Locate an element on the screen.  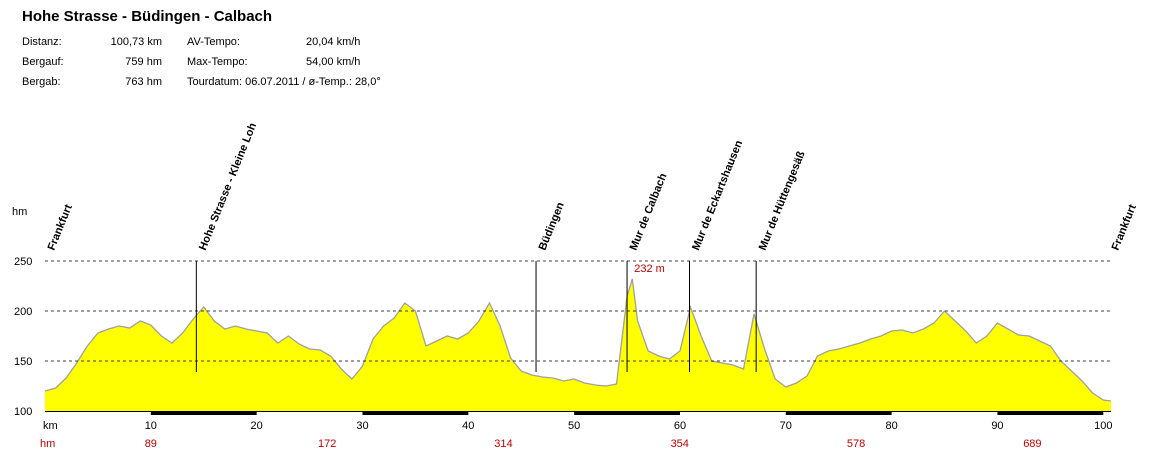
stat-avg-speed-value: 20,04 km/h is located at coordinates (333, 42).